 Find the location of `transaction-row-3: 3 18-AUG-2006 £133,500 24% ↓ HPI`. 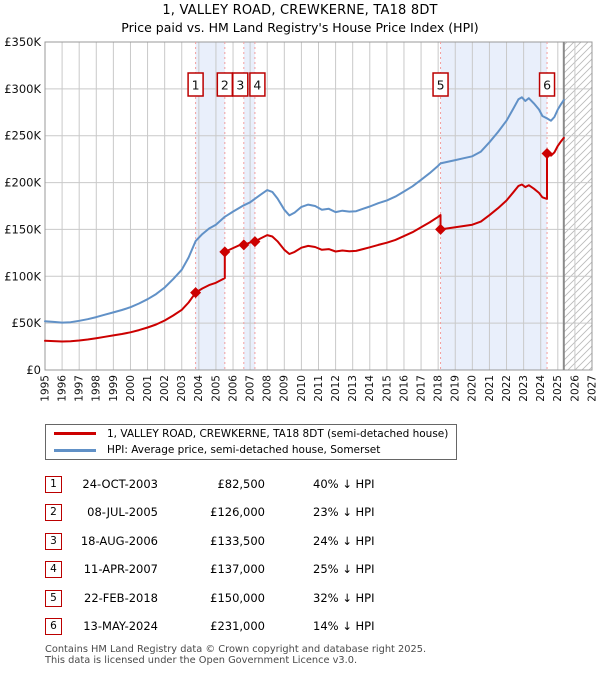

transaction-row-3: 3 18-AUG-2006 £133,500 24% ↓ HPI is located at coordinates (300, 542).